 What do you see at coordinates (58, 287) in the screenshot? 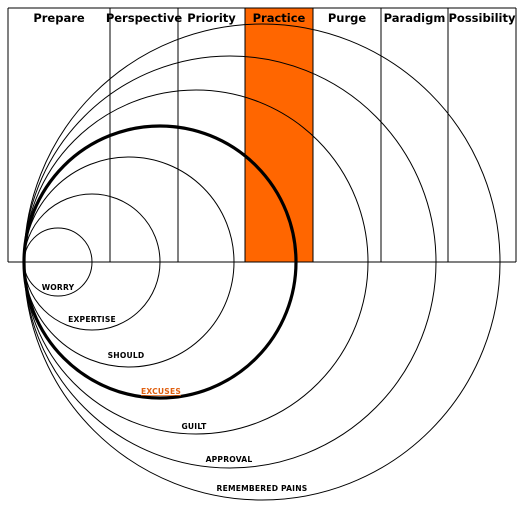
I see `ring-label-worry: WORRY` at bounding box center [58, 287].